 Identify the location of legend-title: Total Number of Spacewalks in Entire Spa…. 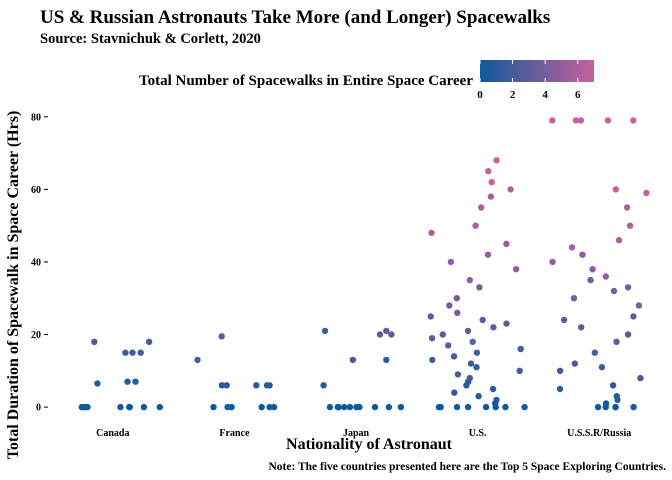
(306, 81).